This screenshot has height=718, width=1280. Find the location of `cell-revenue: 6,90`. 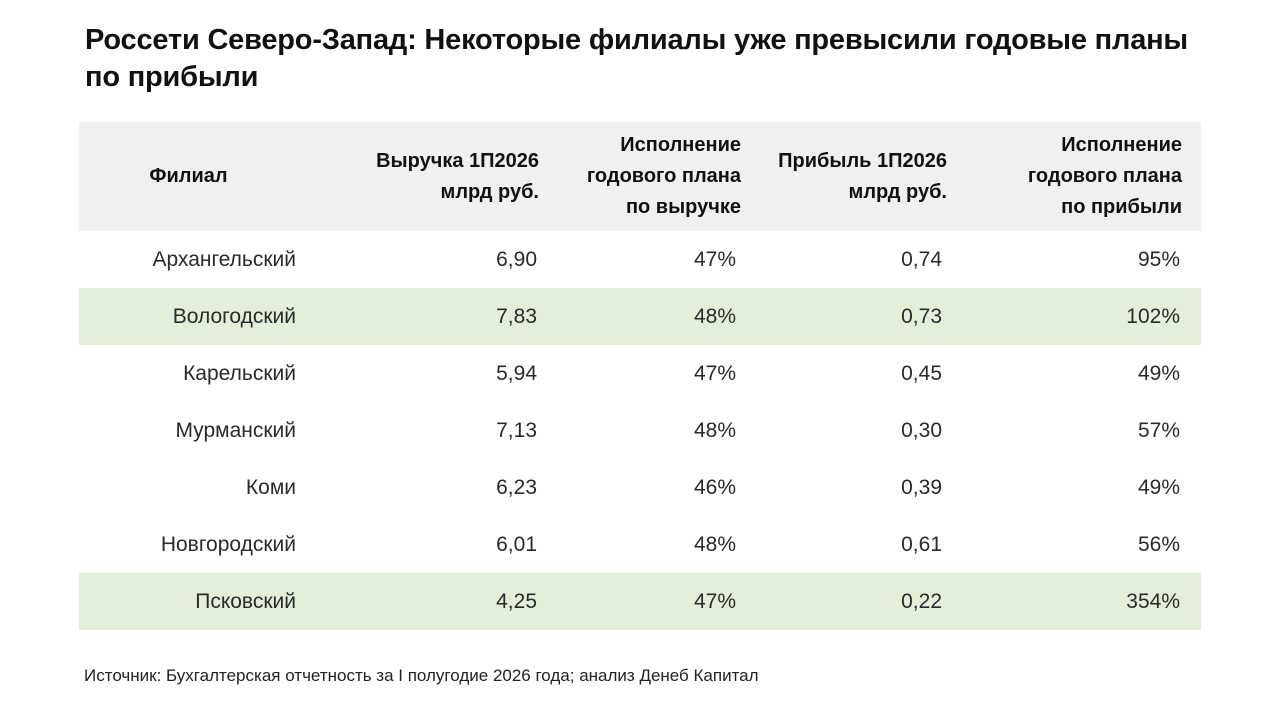

cell-revenue: 6,90 is located at coordinates (516, 259).